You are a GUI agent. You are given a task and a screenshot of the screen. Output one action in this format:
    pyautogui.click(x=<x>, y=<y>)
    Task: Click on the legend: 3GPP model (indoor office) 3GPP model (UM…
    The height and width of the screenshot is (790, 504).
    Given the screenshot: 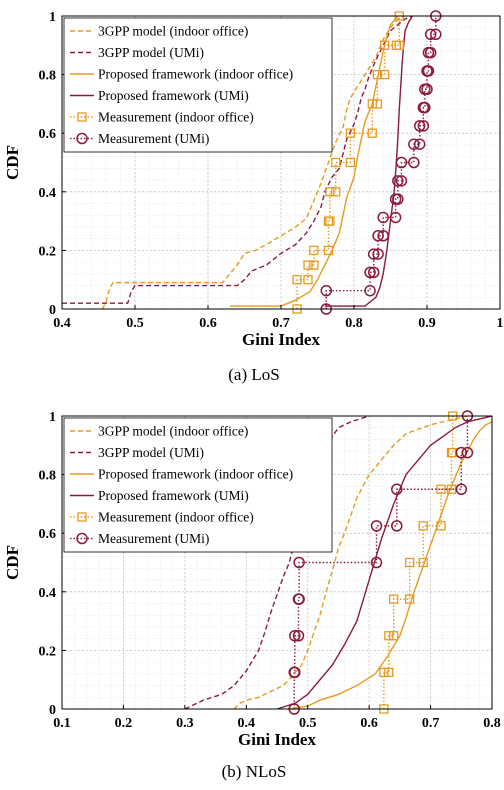 What is the action you would take?
    pyautogui.click(x=198, y=85)
    